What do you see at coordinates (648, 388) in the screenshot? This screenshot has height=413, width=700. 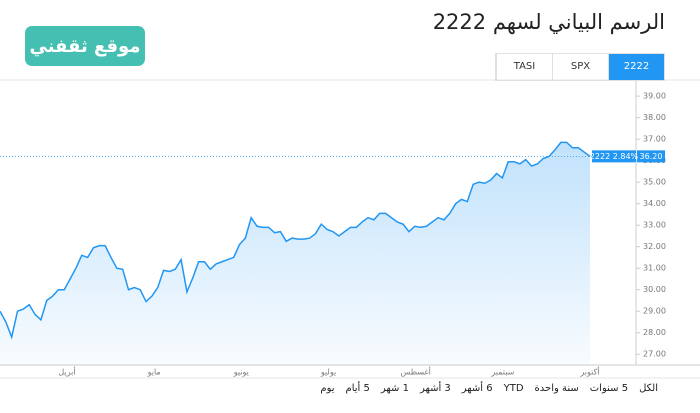 I see `range-button: الكل` at bounding box center [648, 388].